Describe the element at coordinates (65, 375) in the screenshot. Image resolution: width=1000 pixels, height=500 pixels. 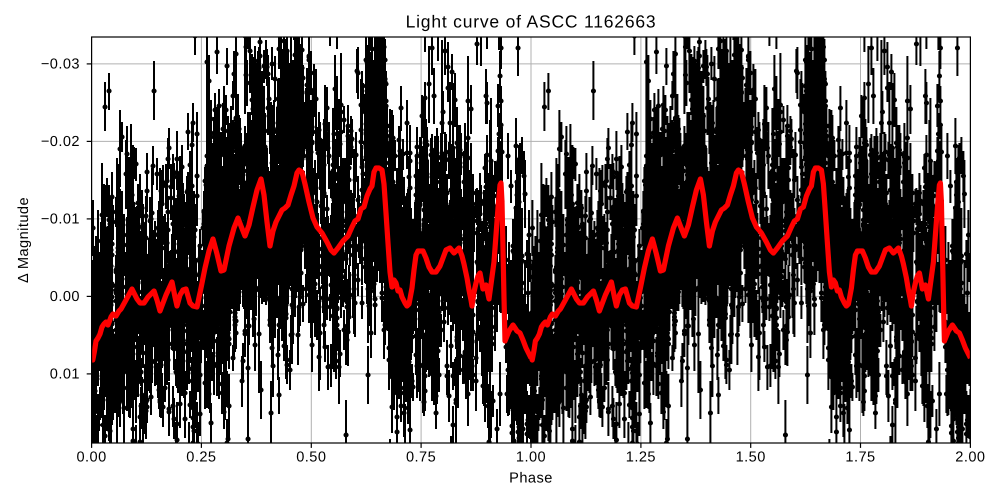
I see `svg-text: 0.01` at that location.